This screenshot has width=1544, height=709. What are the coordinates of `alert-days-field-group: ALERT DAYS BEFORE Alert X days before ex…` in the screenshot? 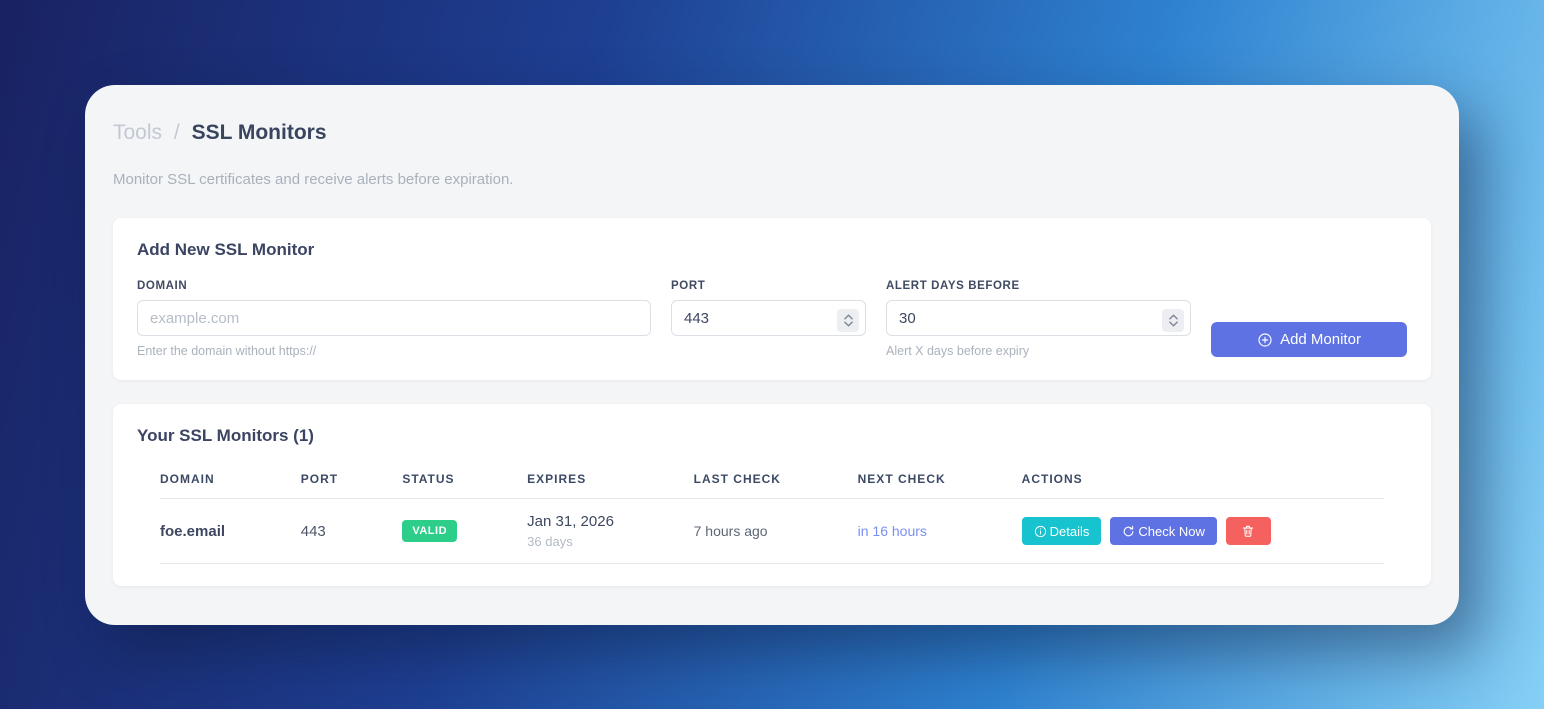 It's located at (1038, 319).